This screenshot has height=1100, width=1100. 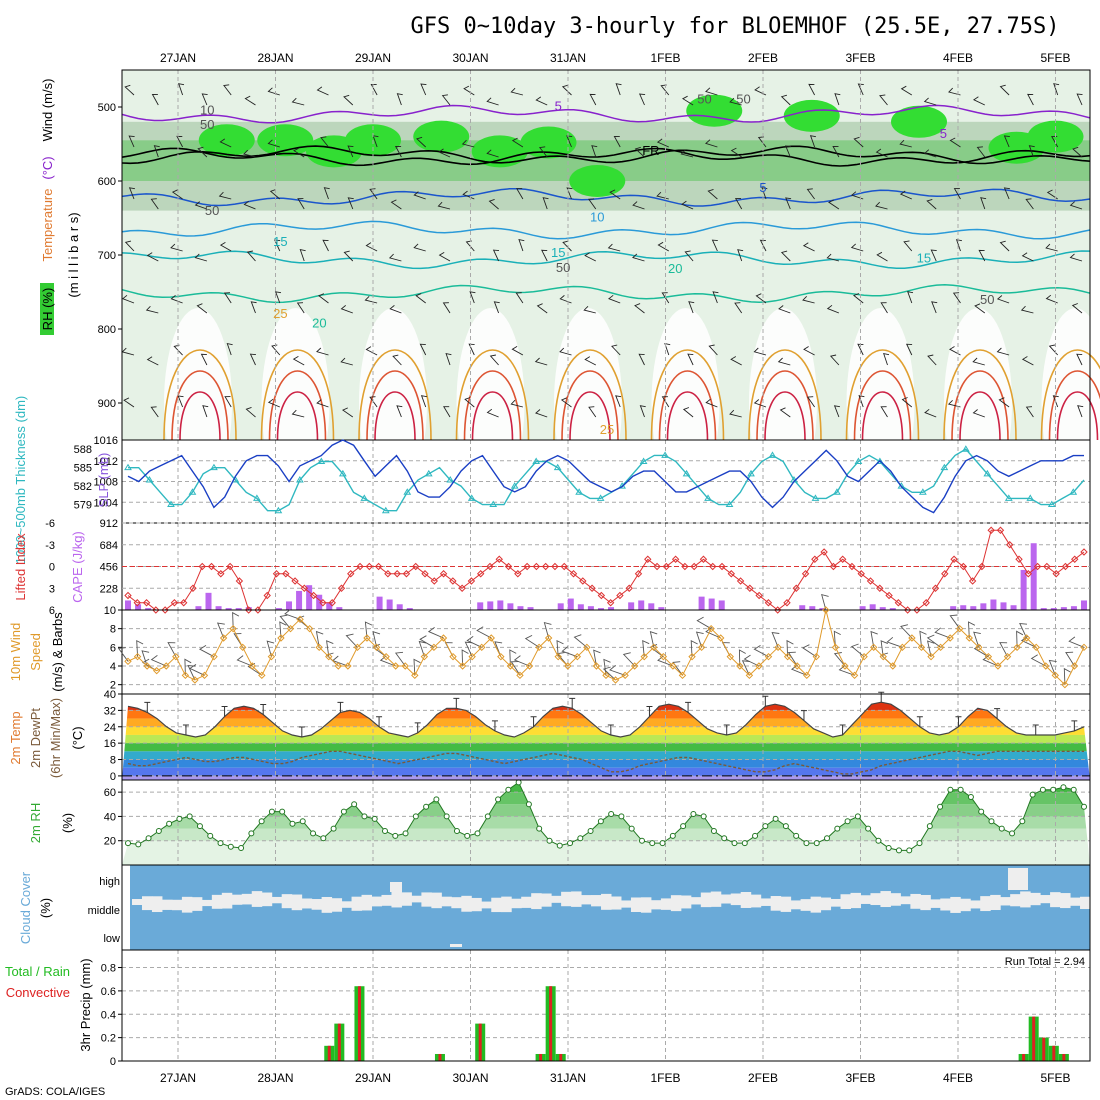 I want to click on slp-line, so click(x=605, y=476).